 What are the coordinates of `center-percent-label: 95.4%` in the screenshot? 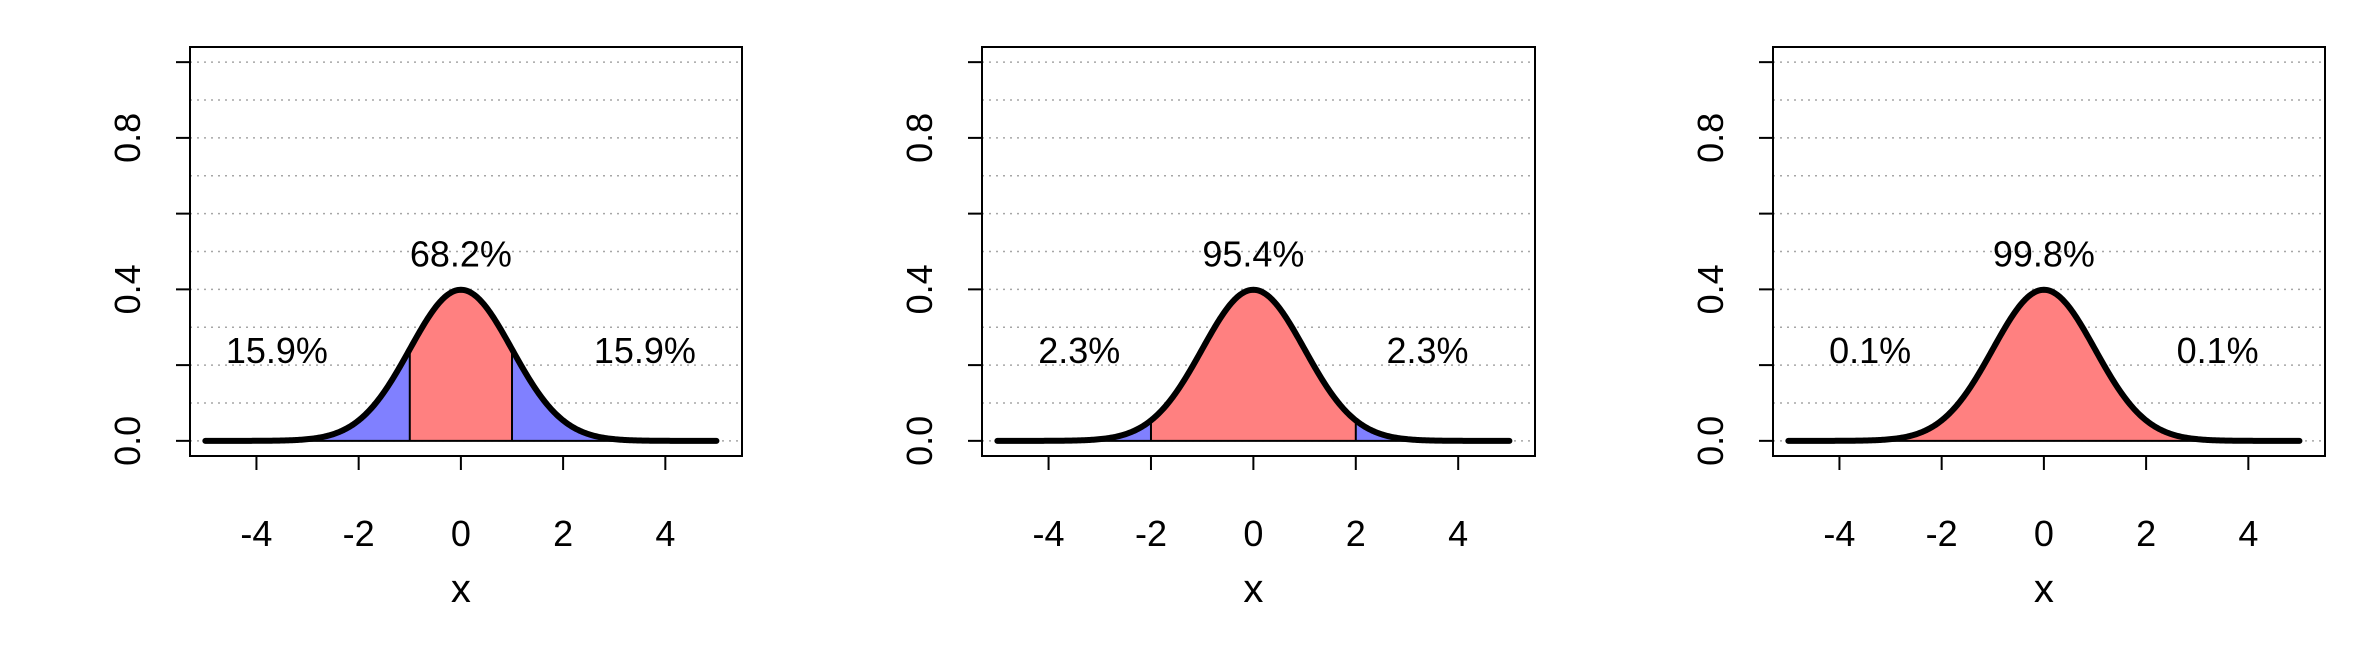 It's located at (1253, 254).